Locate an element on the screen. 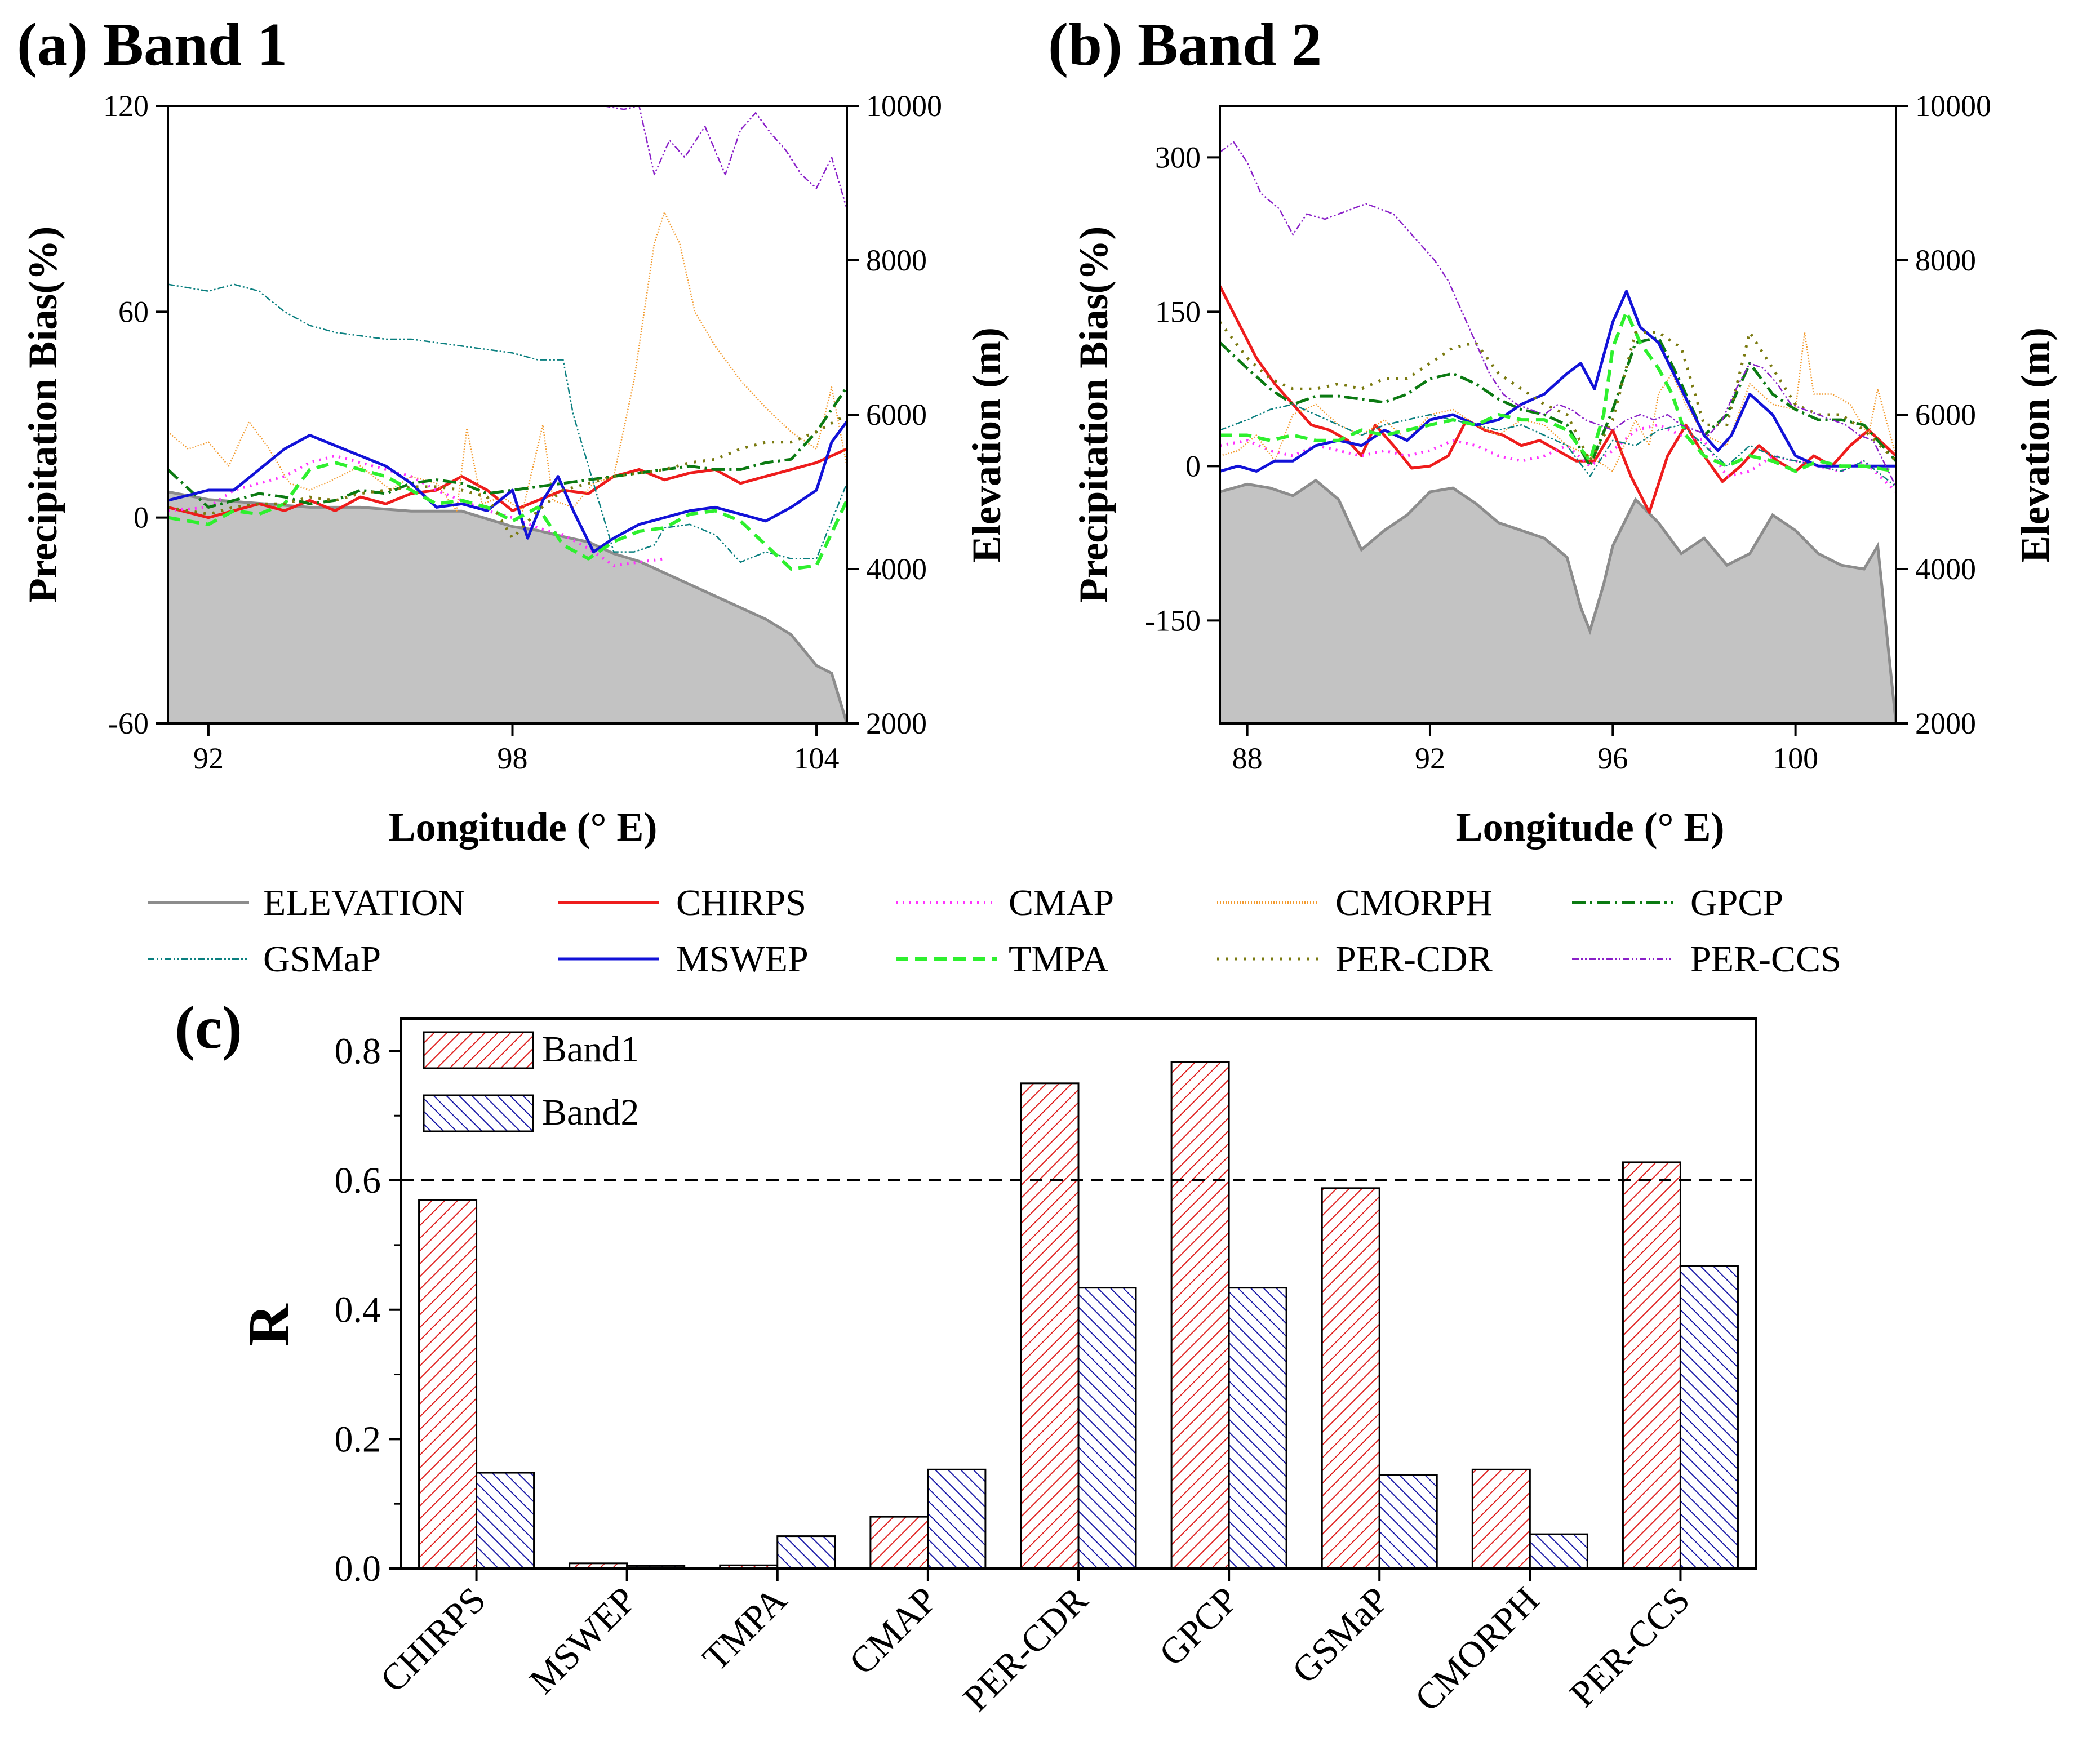  legend-label-chirps: CHIRPS is located at coordinates (741, 902).